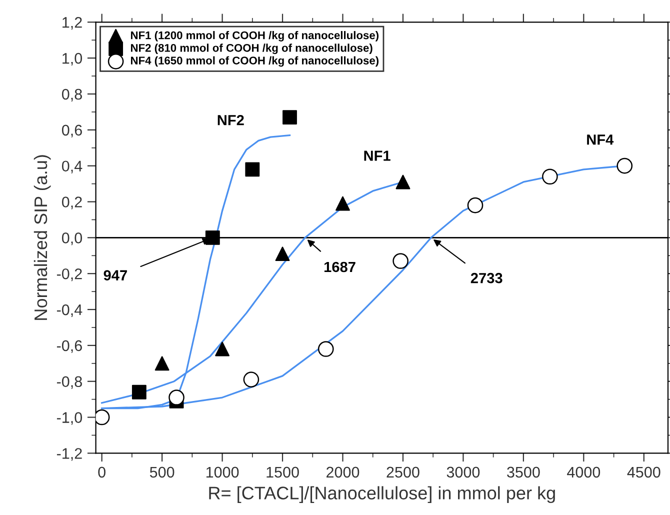 The height and width of the screenshot is (515, 670). I want to click on legend-label: NF1 (1200 mmol of COOH /kg of nanocellulose), so click(255, 36).